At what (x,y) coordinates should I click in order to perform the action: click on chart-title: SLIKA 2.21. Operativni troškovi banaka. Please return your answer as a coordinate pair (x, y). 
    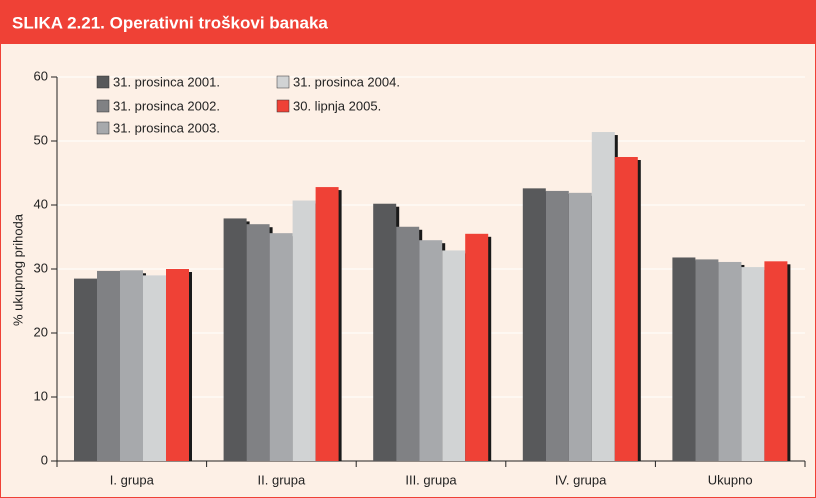
    Looking at the image, I should click on (170, 22).